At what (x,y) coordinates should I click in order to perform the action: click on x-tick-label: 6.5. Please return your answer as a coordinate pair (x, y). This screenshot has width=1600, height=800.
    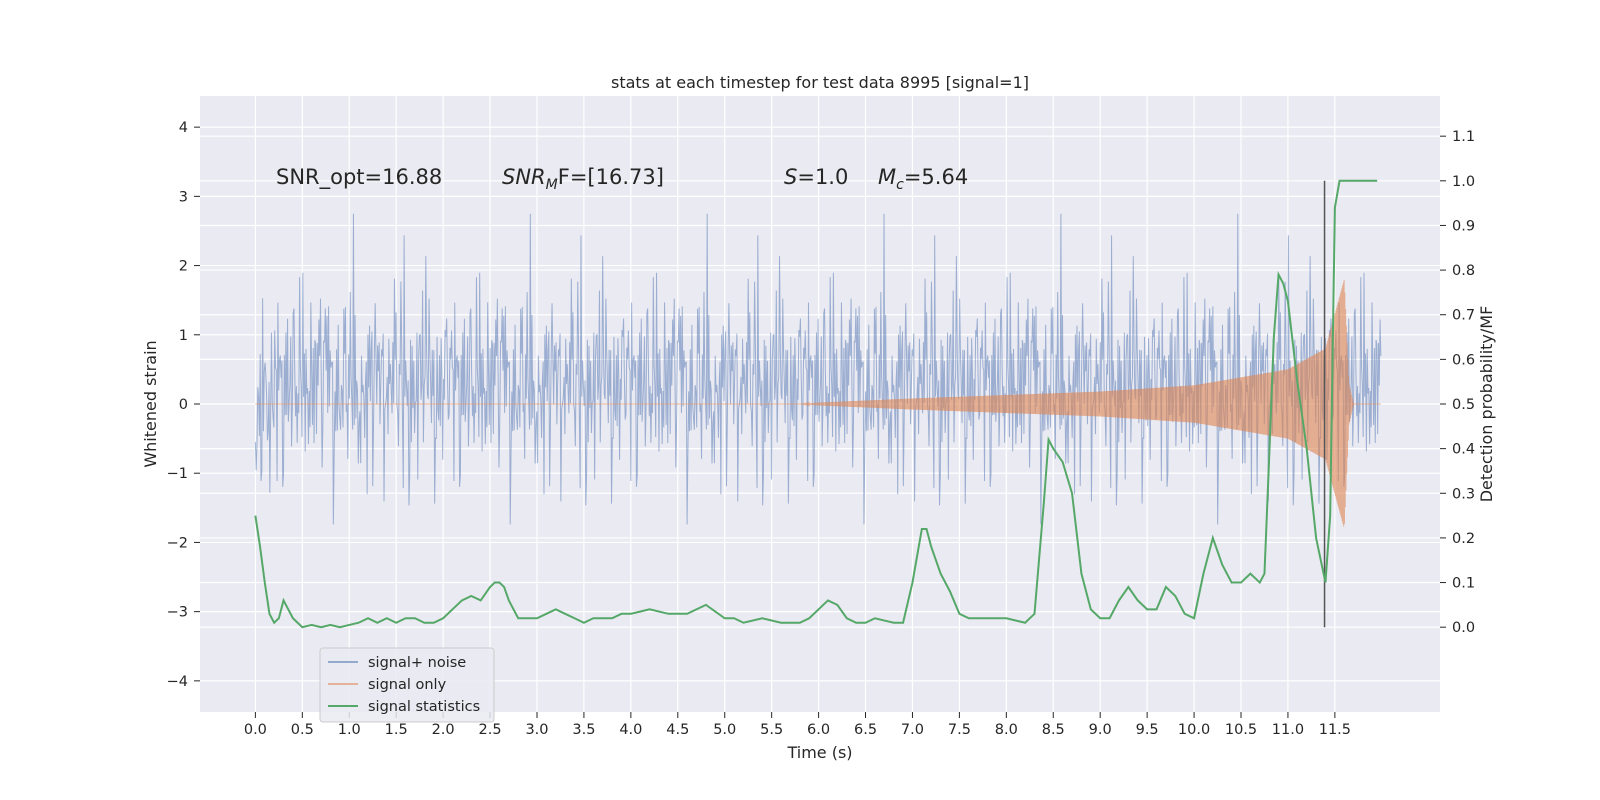
    Looking at the image, I should click on (865, 730).